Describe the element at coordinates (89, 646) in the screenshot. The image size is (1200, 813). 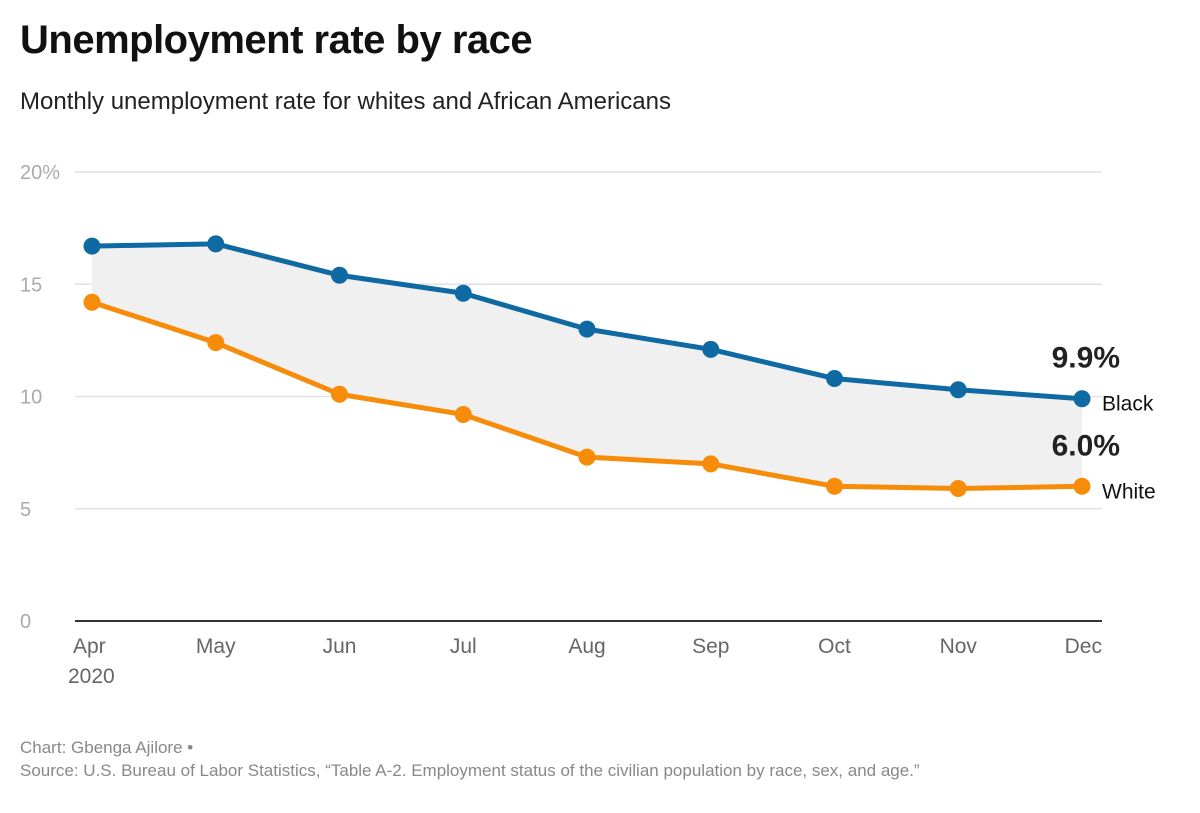
I see `x-tick-label: Apr` at that location.